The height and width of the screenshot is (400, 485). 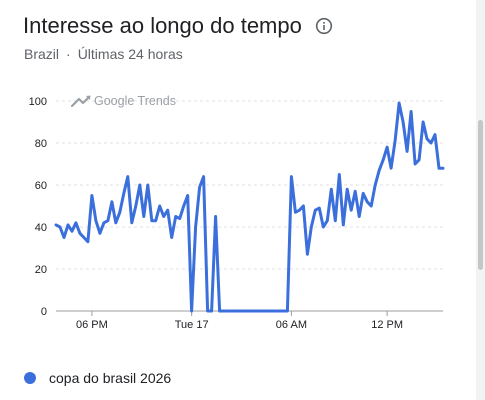 I want to click on scrollbar, so click(x=480, y=200).